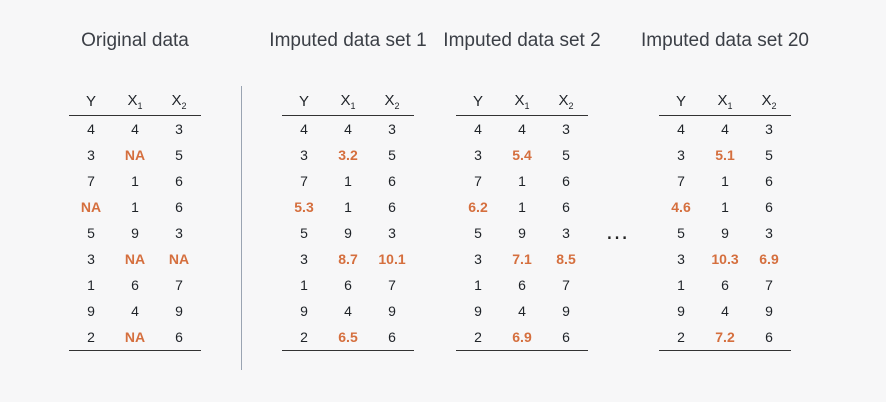  What do you see at coordinates (522, 259) in the screenshot?
I see `table-cell: 7.1` at bounding box center [522, 259].